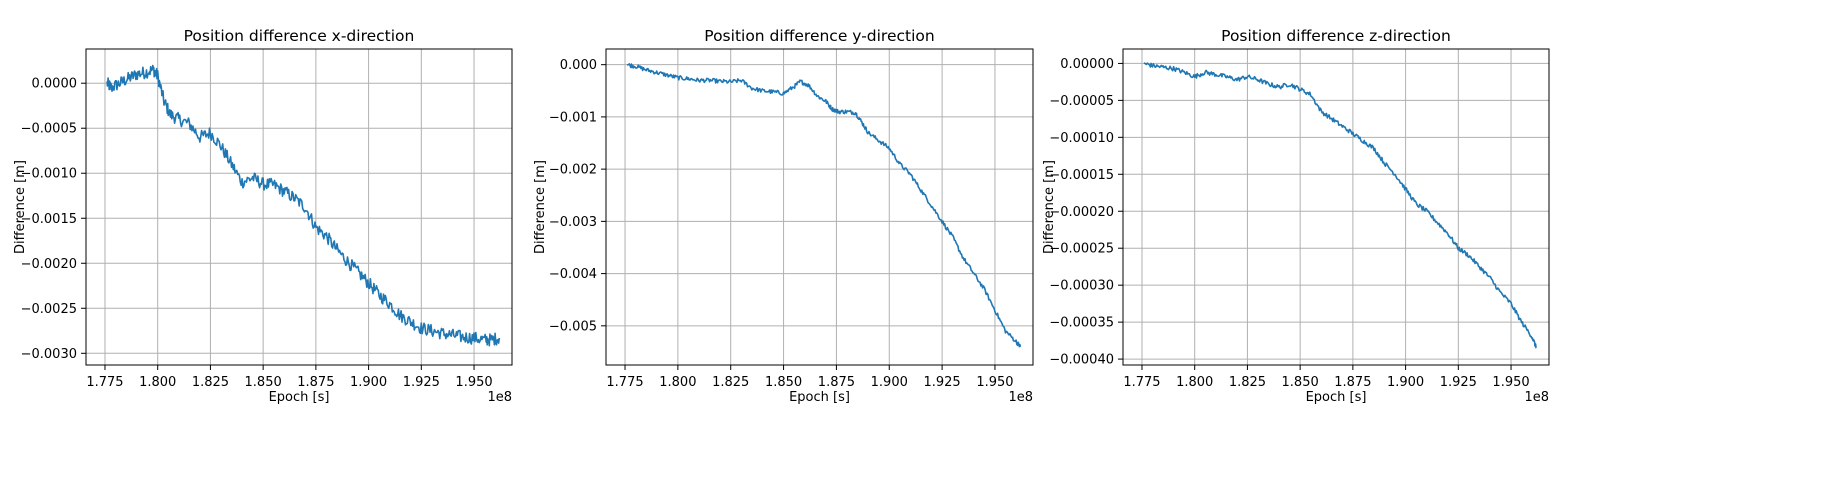  What do you see at coordinates (573, 117) in the screenshot?
I see `y-tick-label: −0.001` at bounding box center [573, 117].